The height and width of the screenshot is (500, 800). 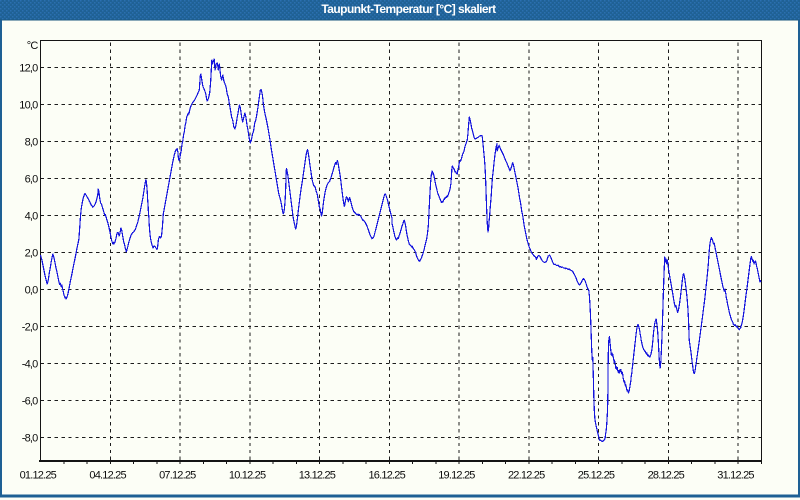 I want to click on svg-text: 07.12.25, so click(x=177, y=475).